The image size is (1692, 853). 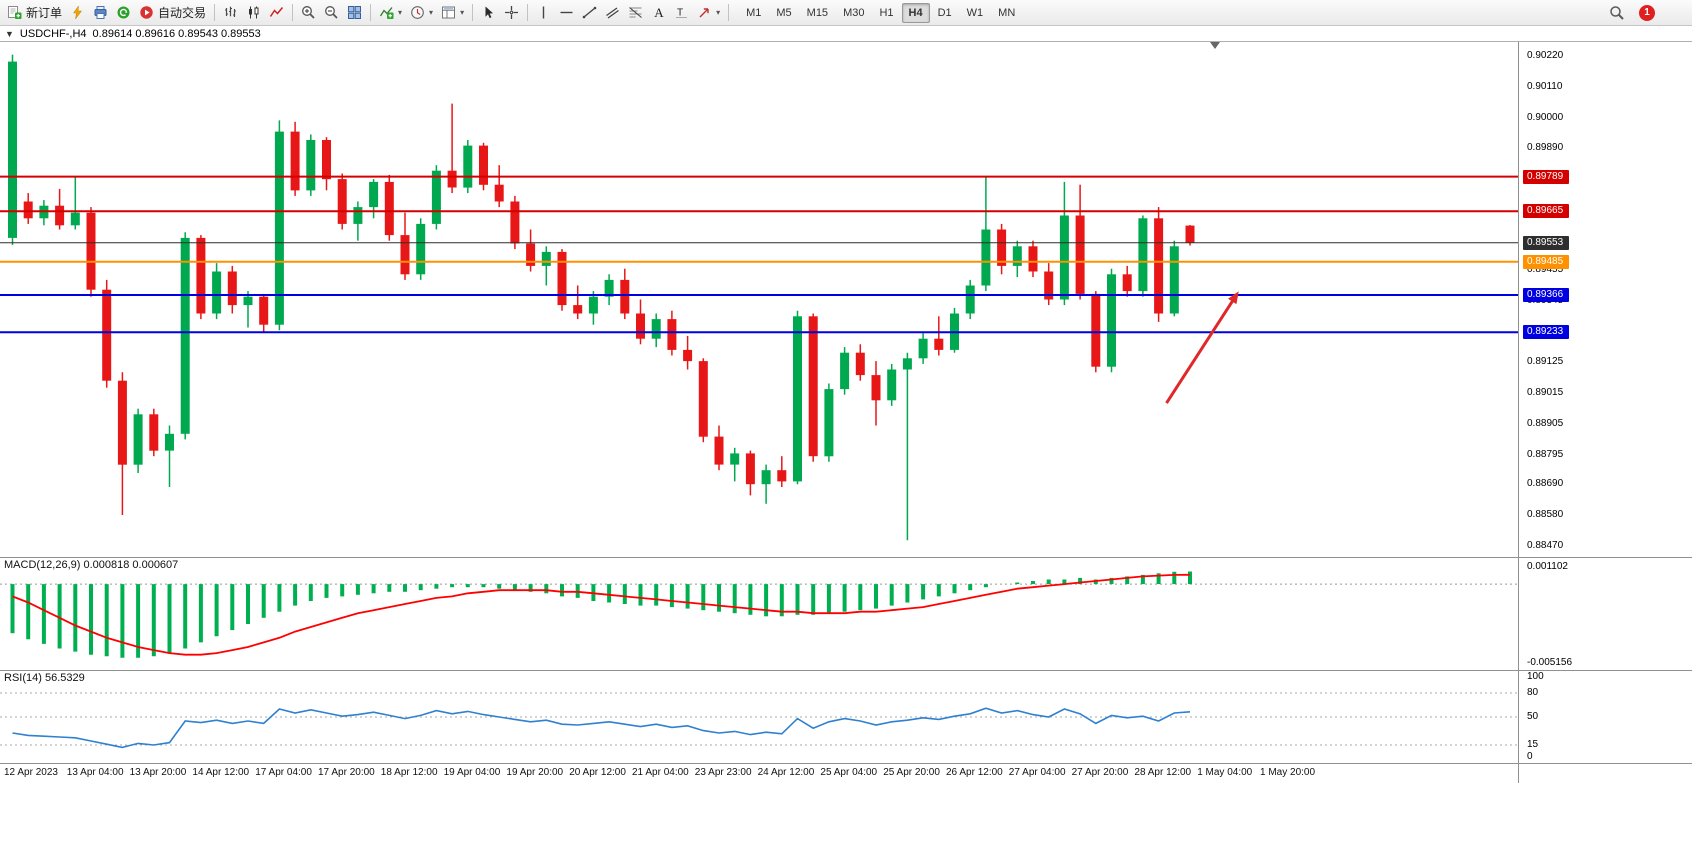 What do you see at coordinates (1546, 211) in the screenshot?
I see `resistance-line-2-price-tag: 0.89665` at bounding box center [1546, 211].